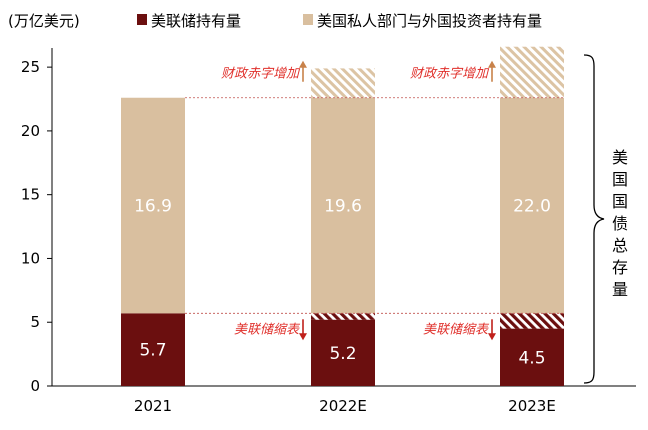 Image resolution: width=648 pixels, height=430 pixels. Describe the element at coordinates (35, 322) in the screenshot. I see `y-tick-label: 5` at that location.